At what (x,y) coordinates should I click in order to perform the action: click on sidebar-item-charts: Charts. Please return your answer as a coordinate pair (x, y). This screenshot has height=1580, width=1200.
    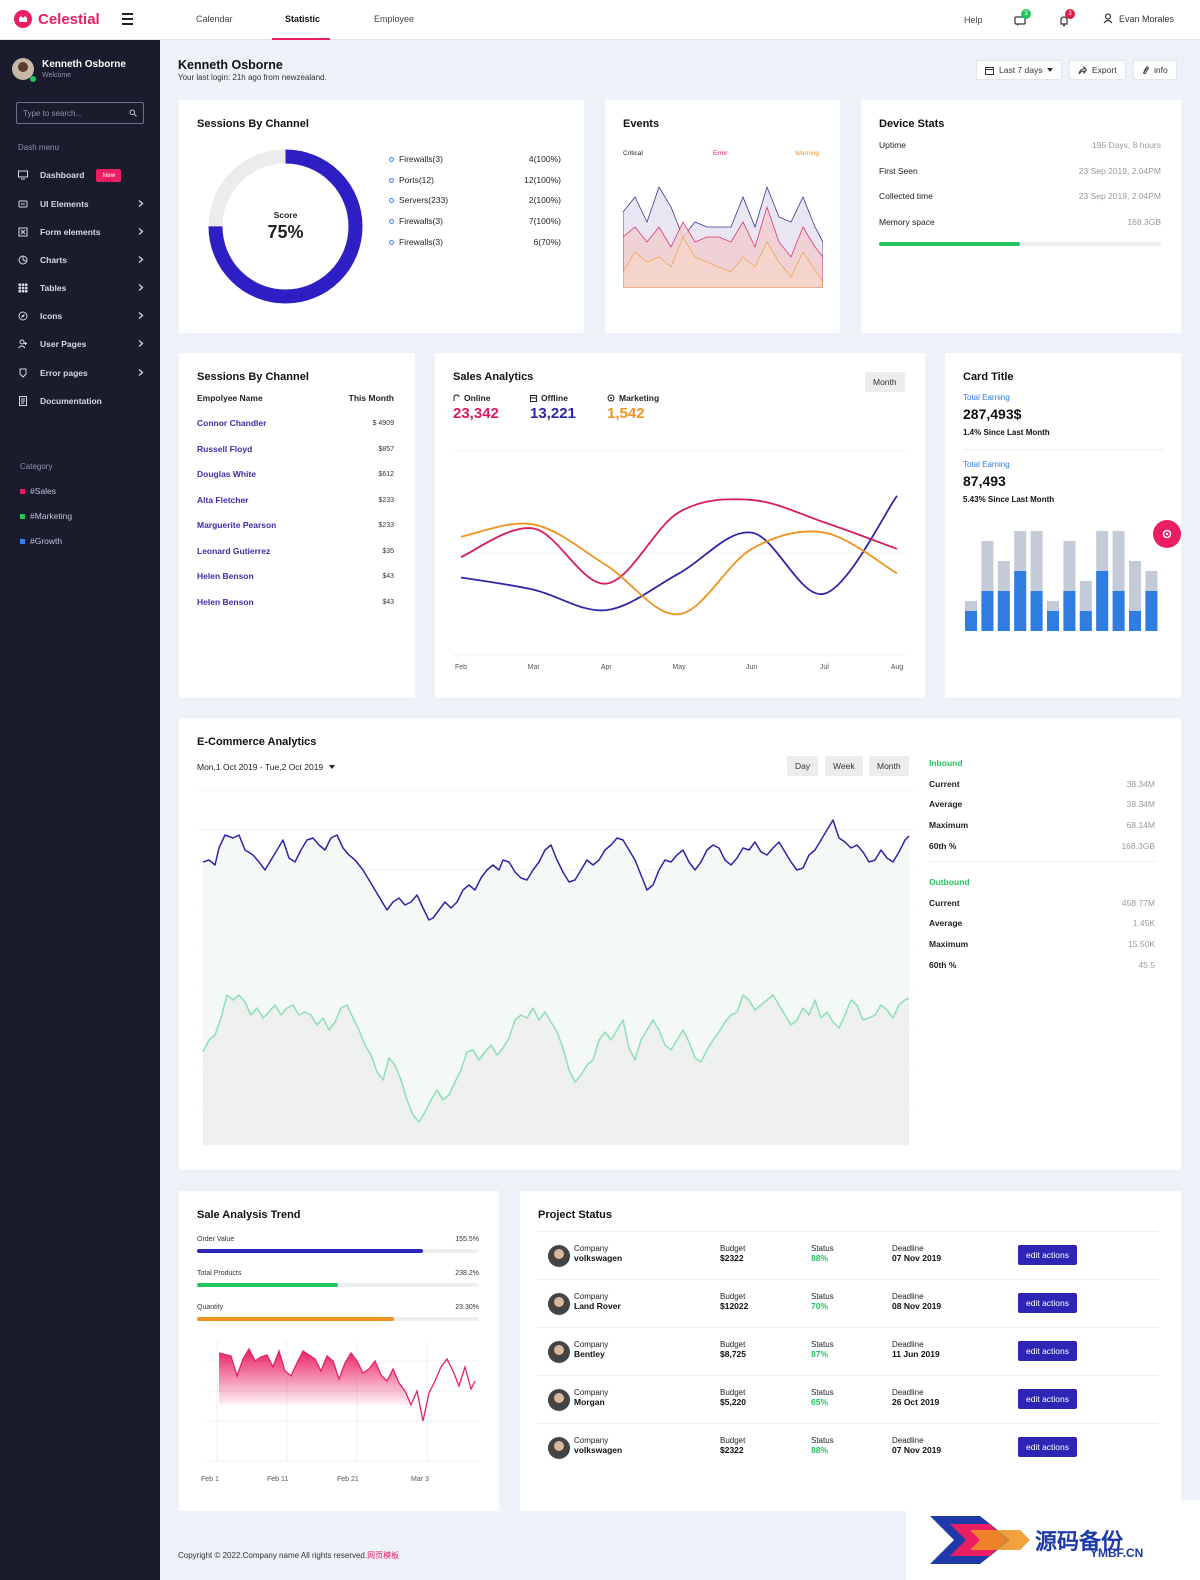
    Looking at the image, I should click on (81, 260).